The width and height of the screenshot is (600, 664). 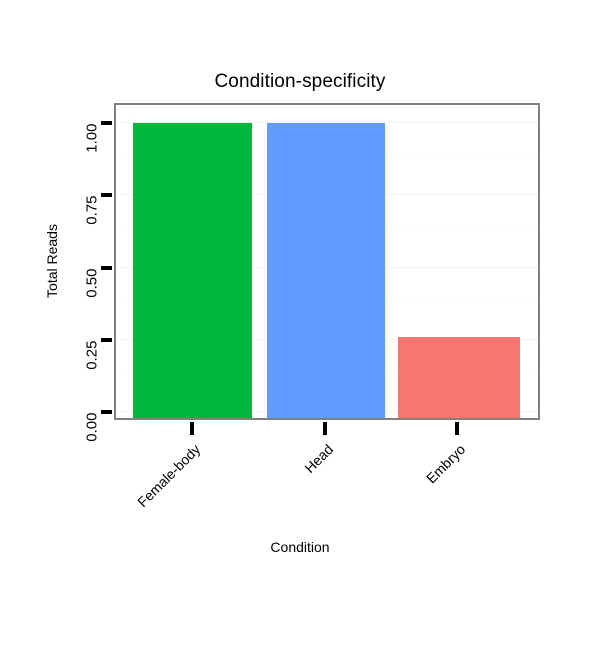 What do you see at coordinates (326, 270) in the screenshot?
I see `bar-head` at bounding box center [326, 270].